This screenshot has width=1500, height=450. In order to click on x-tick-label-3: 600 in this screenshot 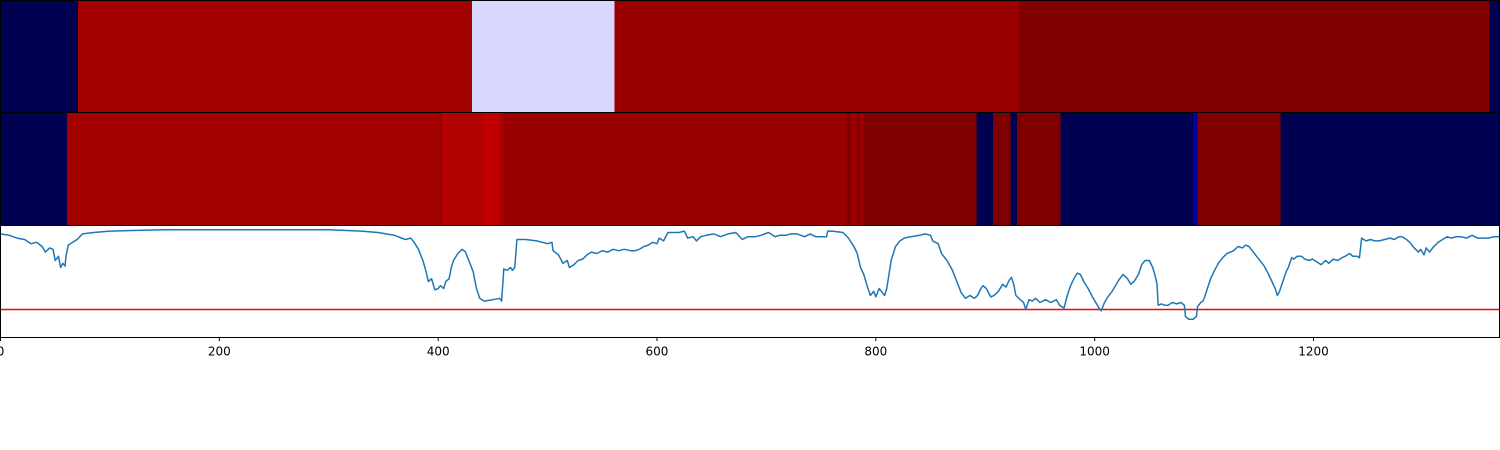, I will do `click(657, 352)`.